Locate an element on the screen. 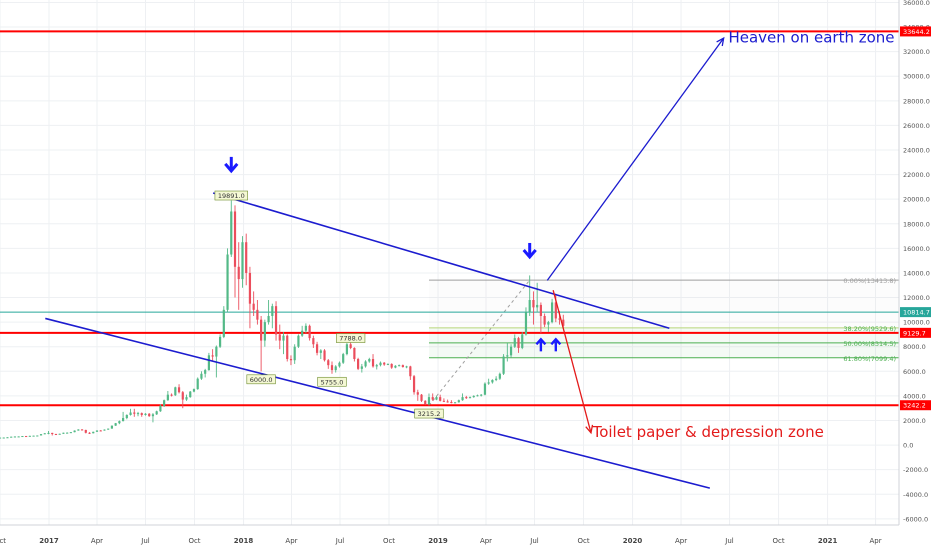 This screenshot has width=932, height=555. annotation-arrow-head is located at coordinates (720, 41).